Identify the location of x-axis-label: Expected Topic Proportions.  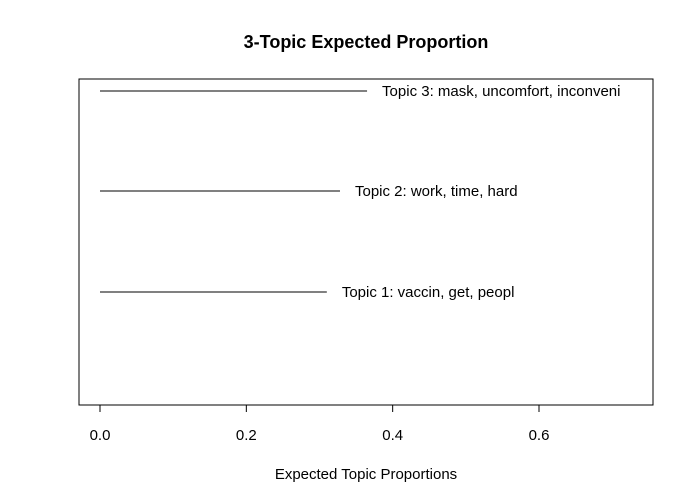
(366, 474).